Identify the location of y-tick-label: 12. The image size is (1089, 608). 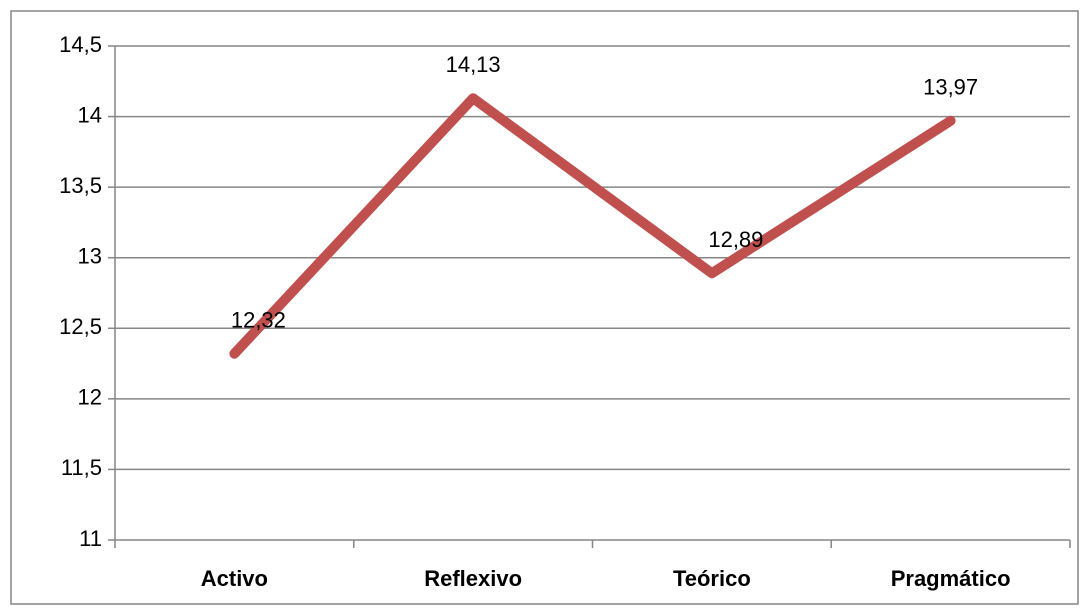
(90, 397).